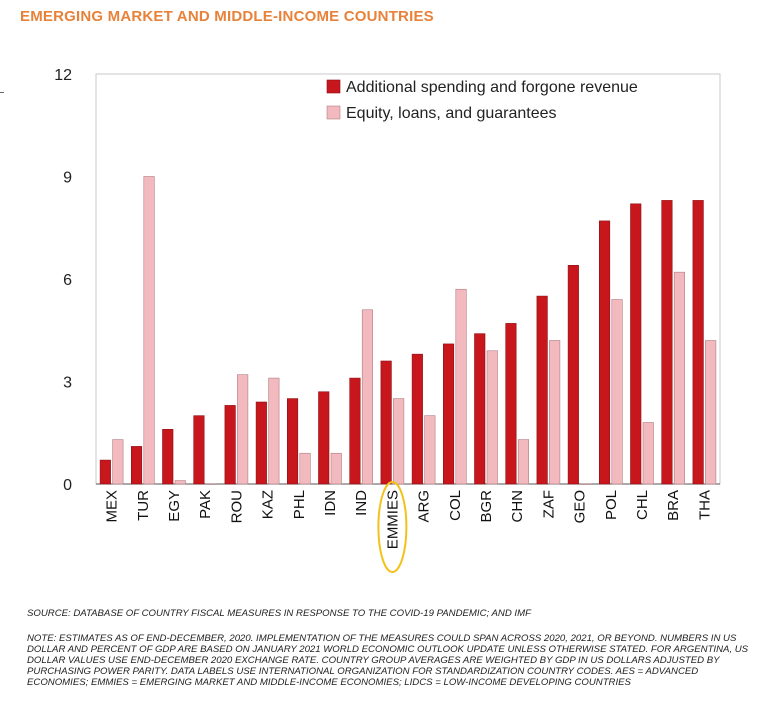 This screenshot has width=768, height=716. I want to click on bar-spending-emmies, so click(386, 422).